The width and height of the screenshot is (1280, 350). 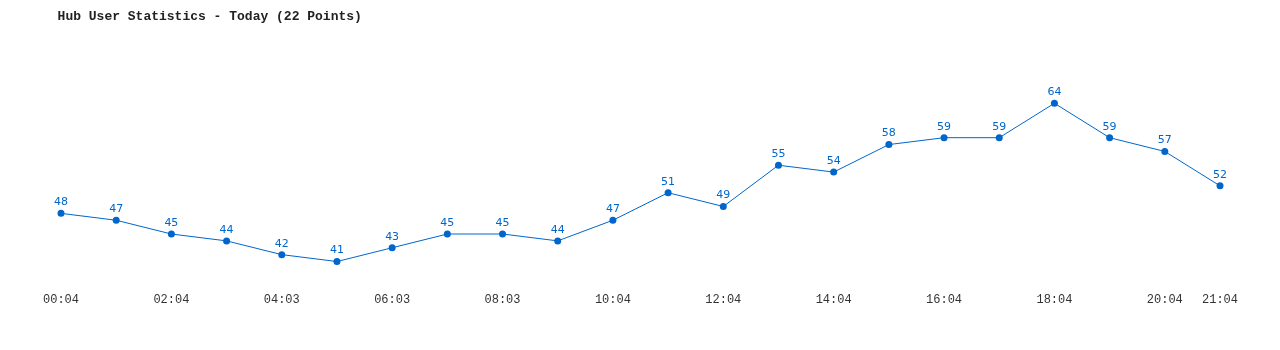 What do you see at coordinates (668, 181) in the screenshot?
I see `data-label: 51` at bounding box center [668, 181].